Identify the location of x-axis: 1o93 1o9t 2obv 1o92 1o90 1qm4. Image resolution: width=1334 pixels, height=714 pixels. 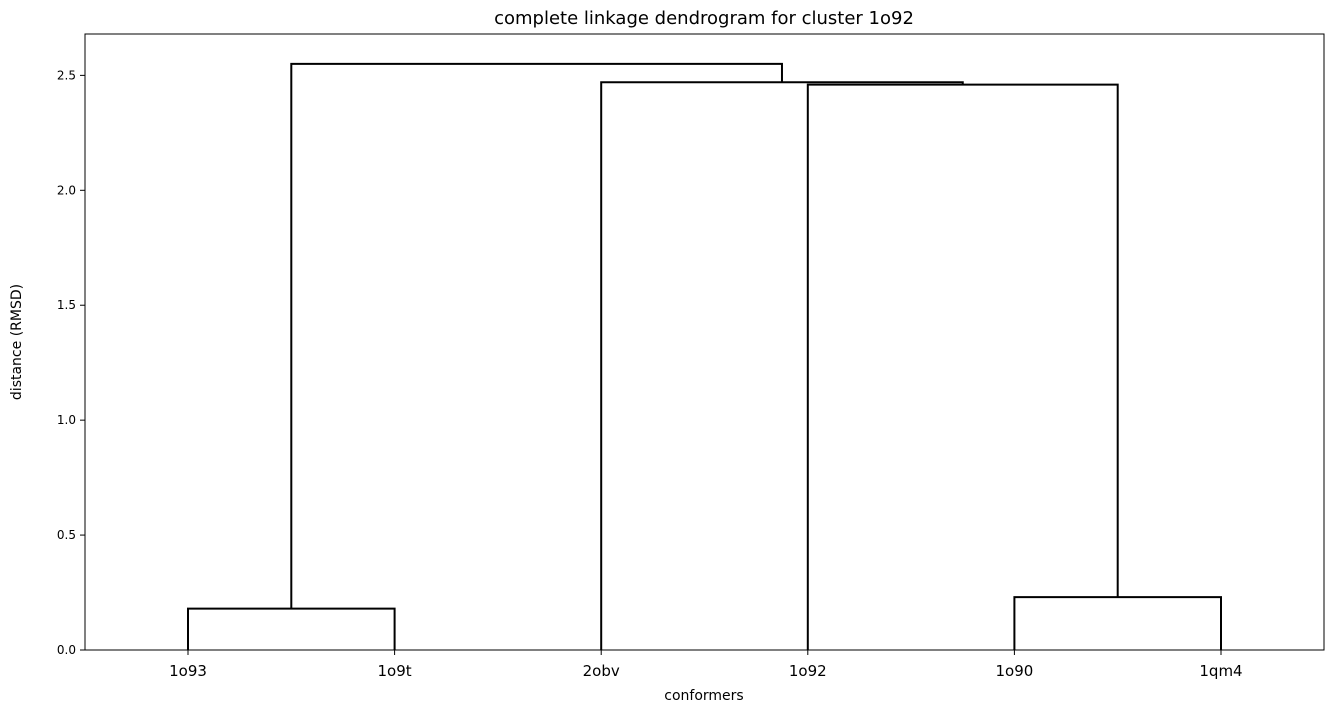
(706, 665).